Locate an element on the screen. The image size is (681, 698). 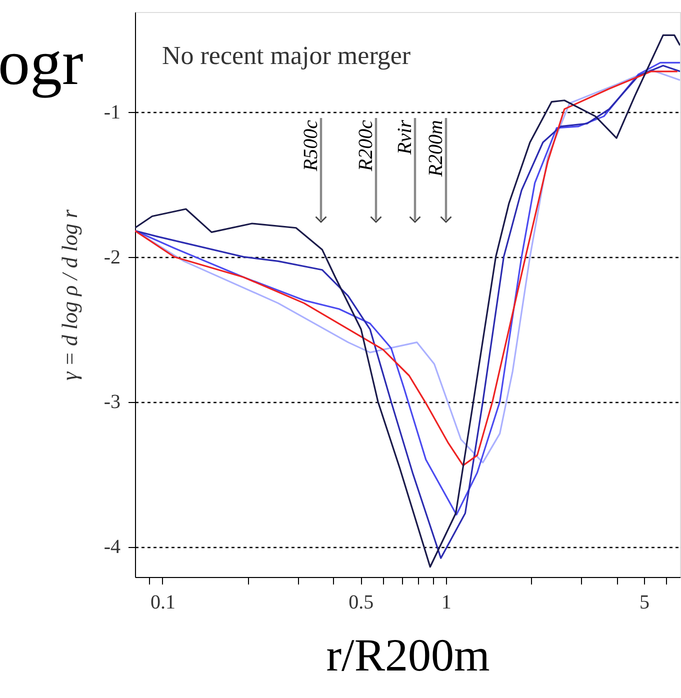
annotation: R500c is located at coordinates (311, 146).